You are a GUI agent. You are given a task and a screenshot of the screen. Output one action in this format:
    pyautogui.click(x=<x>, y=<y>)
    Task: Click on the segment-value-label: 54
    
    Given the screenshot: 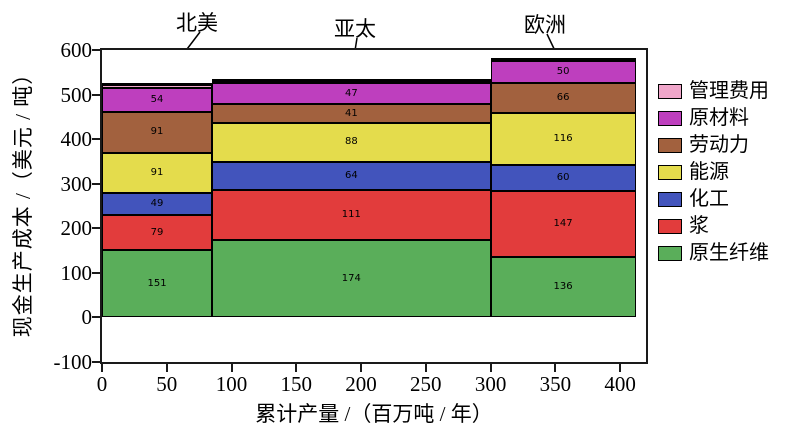 What is the action you would take?
    pyautogui.click(x=157, y=99)
    